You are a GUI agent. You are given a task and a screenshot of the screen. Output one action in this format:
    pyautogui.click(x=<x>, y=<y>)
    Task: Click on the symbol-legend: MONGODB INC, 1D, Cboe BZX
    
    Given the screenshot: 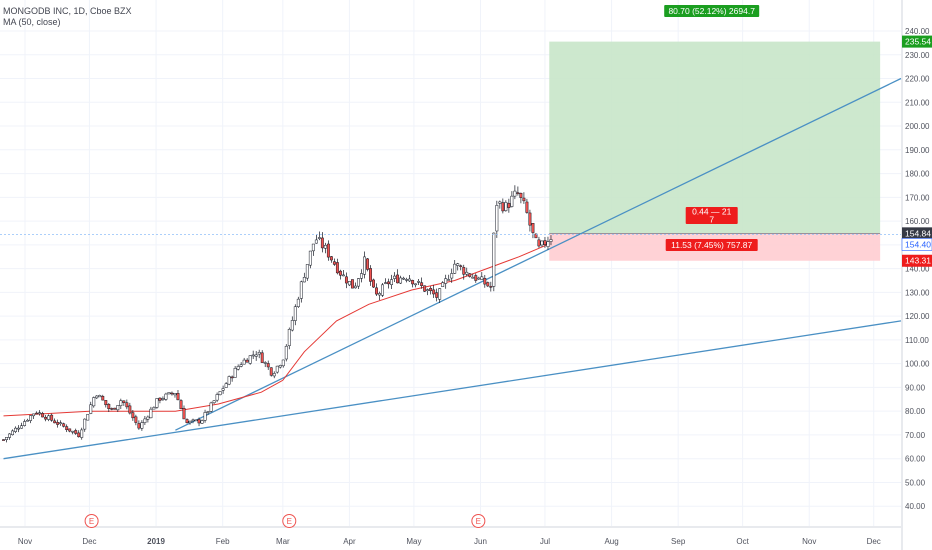 What is the action you would take?
    pyautogui.click(x=67, y=11)
    